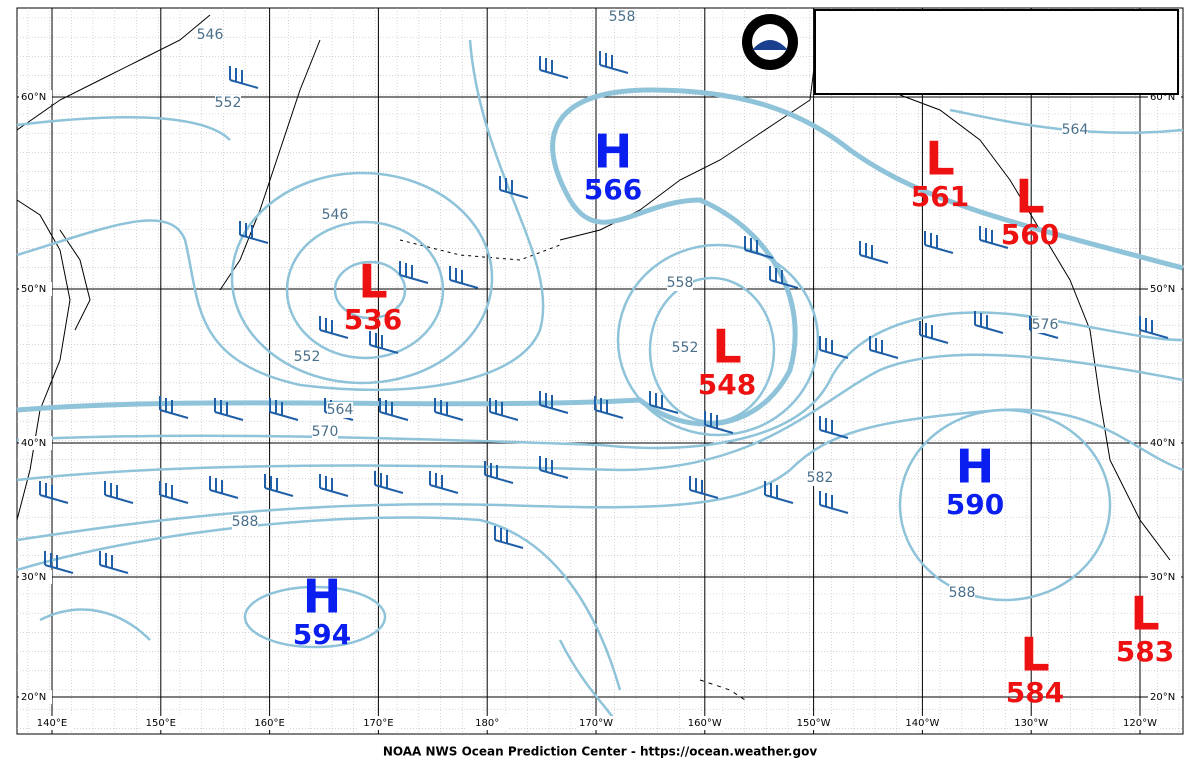 The width and height of the screenshot is (1200, 768). I want to click on latitude-label: 50°N, so click(1162, 289).